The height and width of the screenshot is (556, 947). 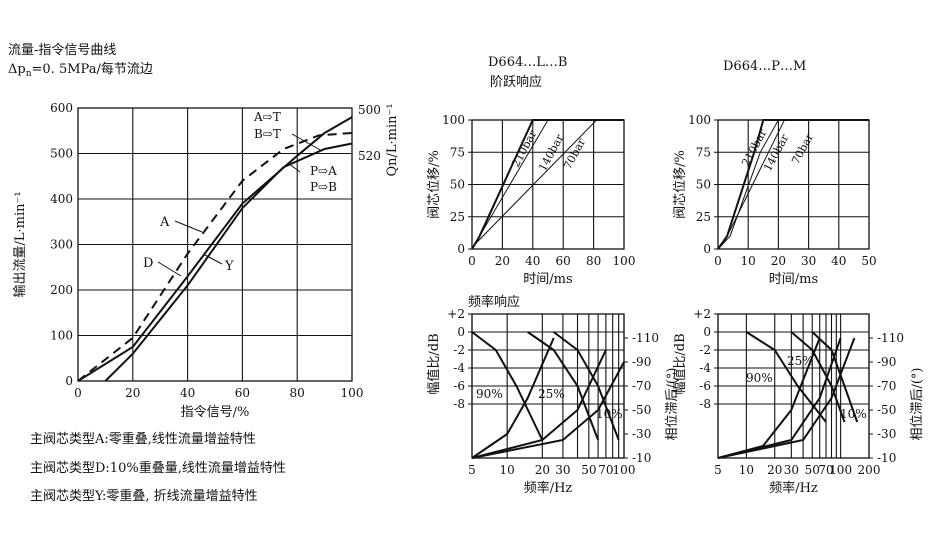 What do you see at coordinates (825, 470) in the screenshot?
I see `x-tick-label: 70` at bounding box center [825, 470].